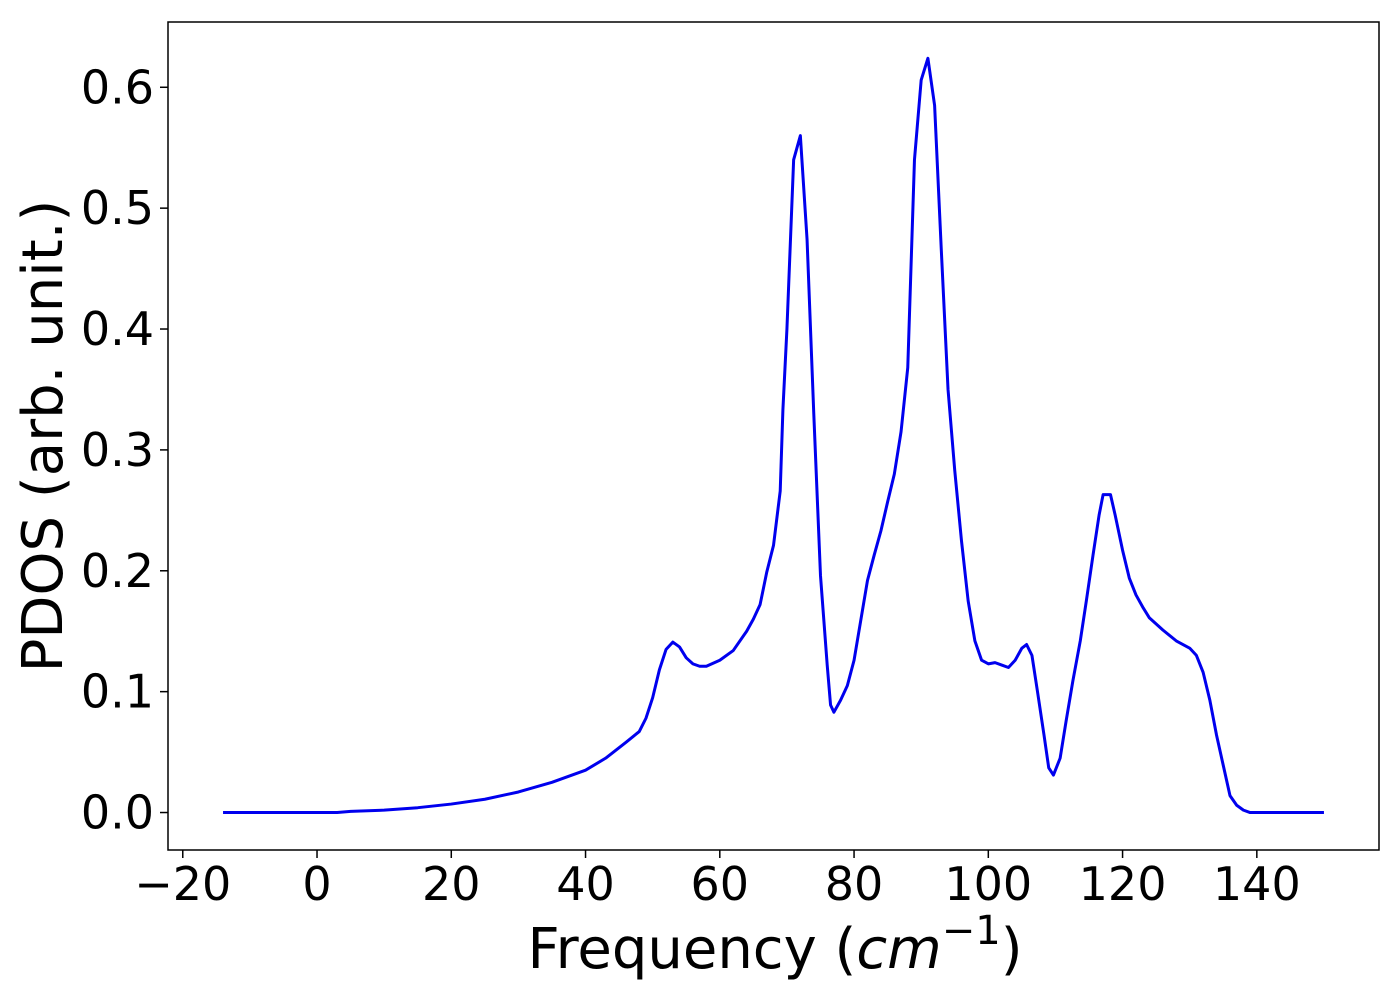  Describe the element at coordinates (117, 813) in the screenshot. I see `y-tick-label: 0.0` at that location.